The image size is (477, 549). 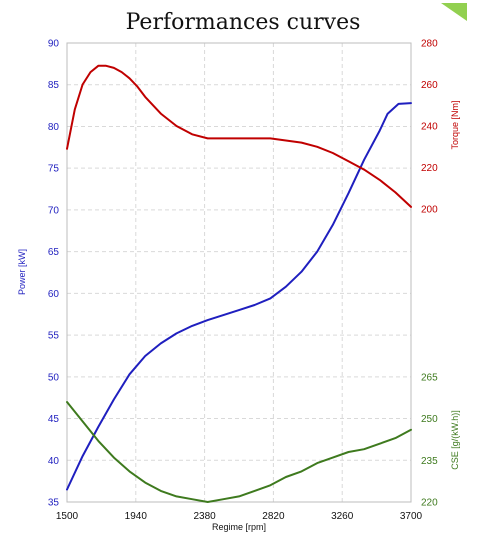 I want to click on power-tick-label: 50, so click(x=54, y=377).